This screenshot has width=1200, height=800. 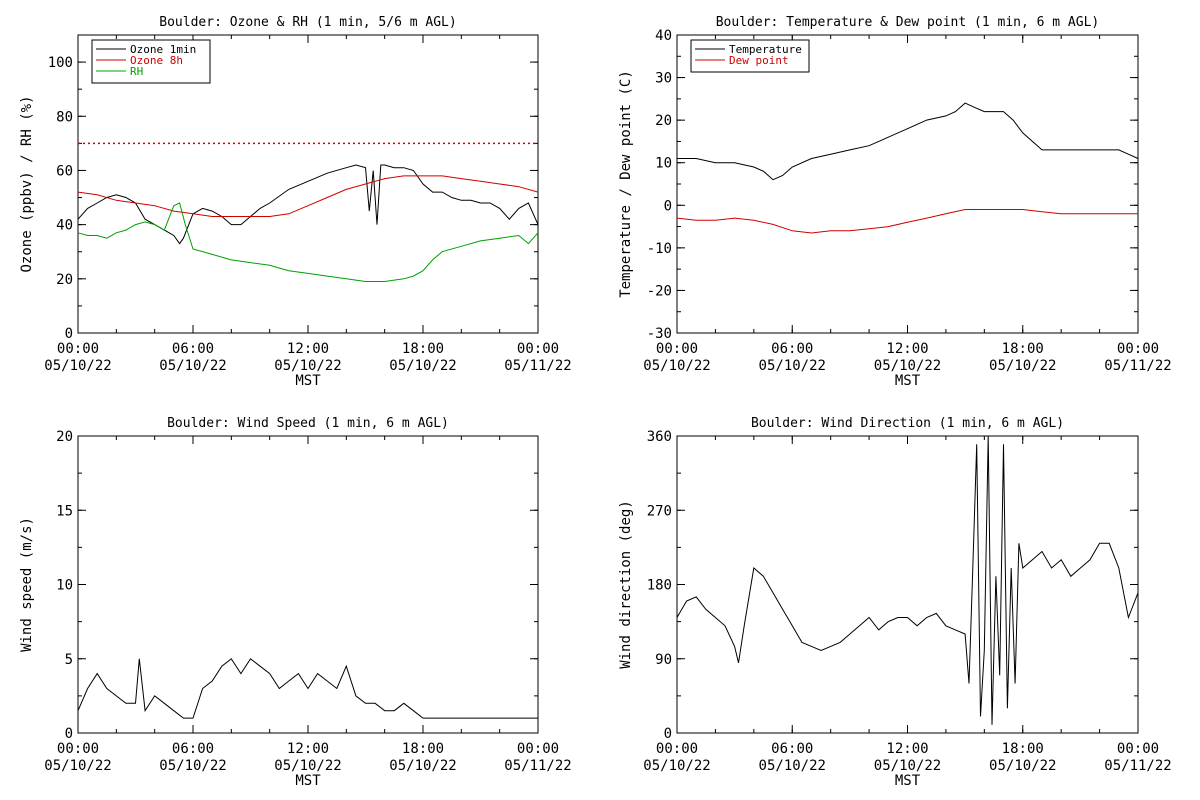 I want to click on y-tick-label: 15, so click(x=64, y=511).